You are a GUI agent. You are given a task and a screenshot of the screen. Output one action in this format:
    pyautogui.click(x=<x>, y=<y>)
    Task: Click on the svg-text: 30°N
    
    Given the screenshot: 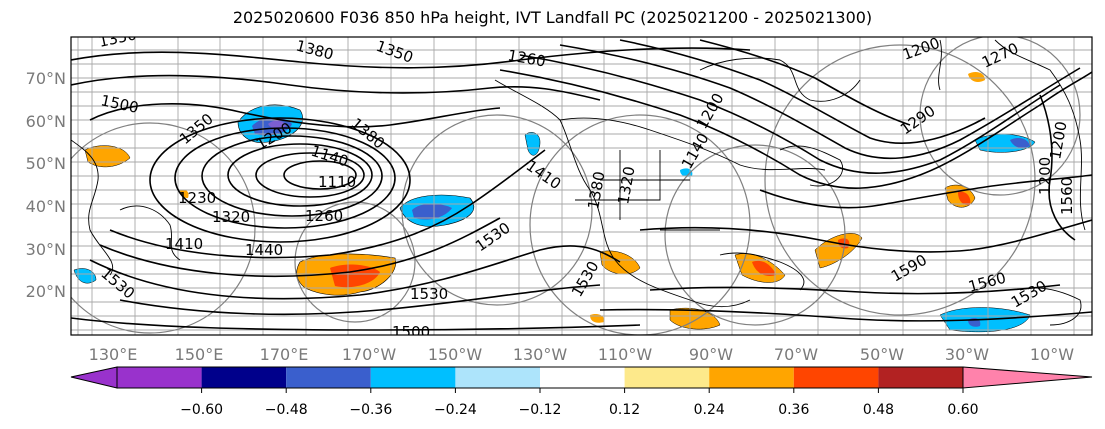 What is the action you would take?
    pyautogui.click(x=46, y=249)
    